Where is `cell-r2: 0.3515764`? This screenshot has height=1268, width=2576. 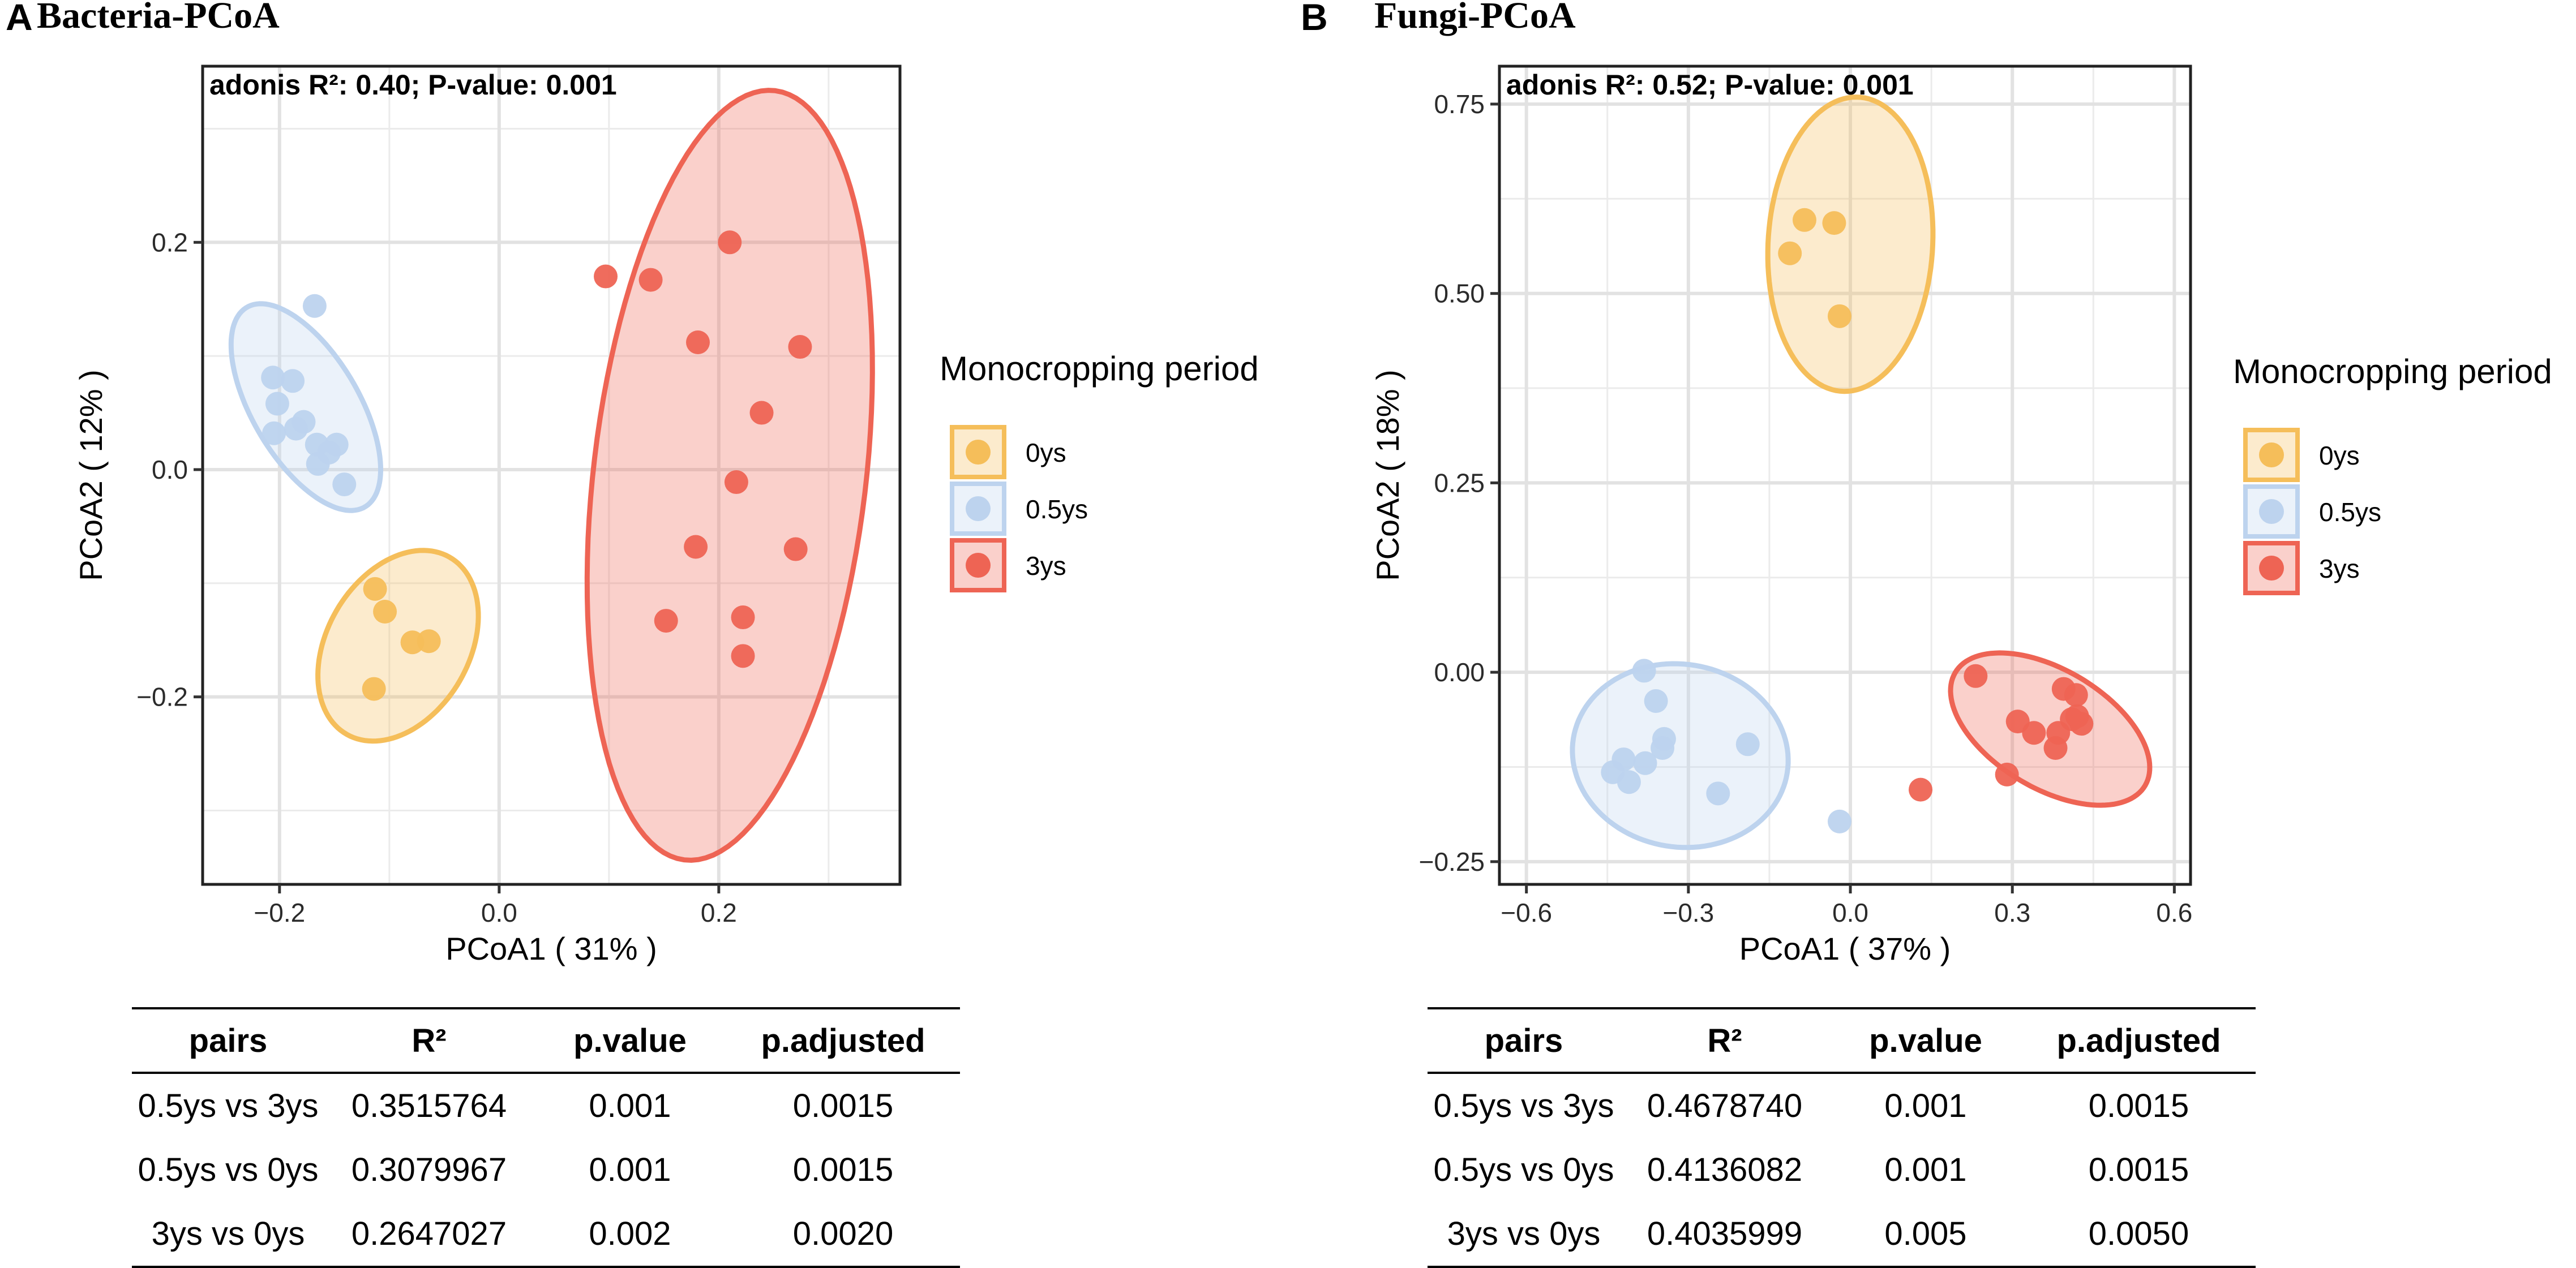 cell-r2: 0.3515764 is located at coordinates (429, 1106).